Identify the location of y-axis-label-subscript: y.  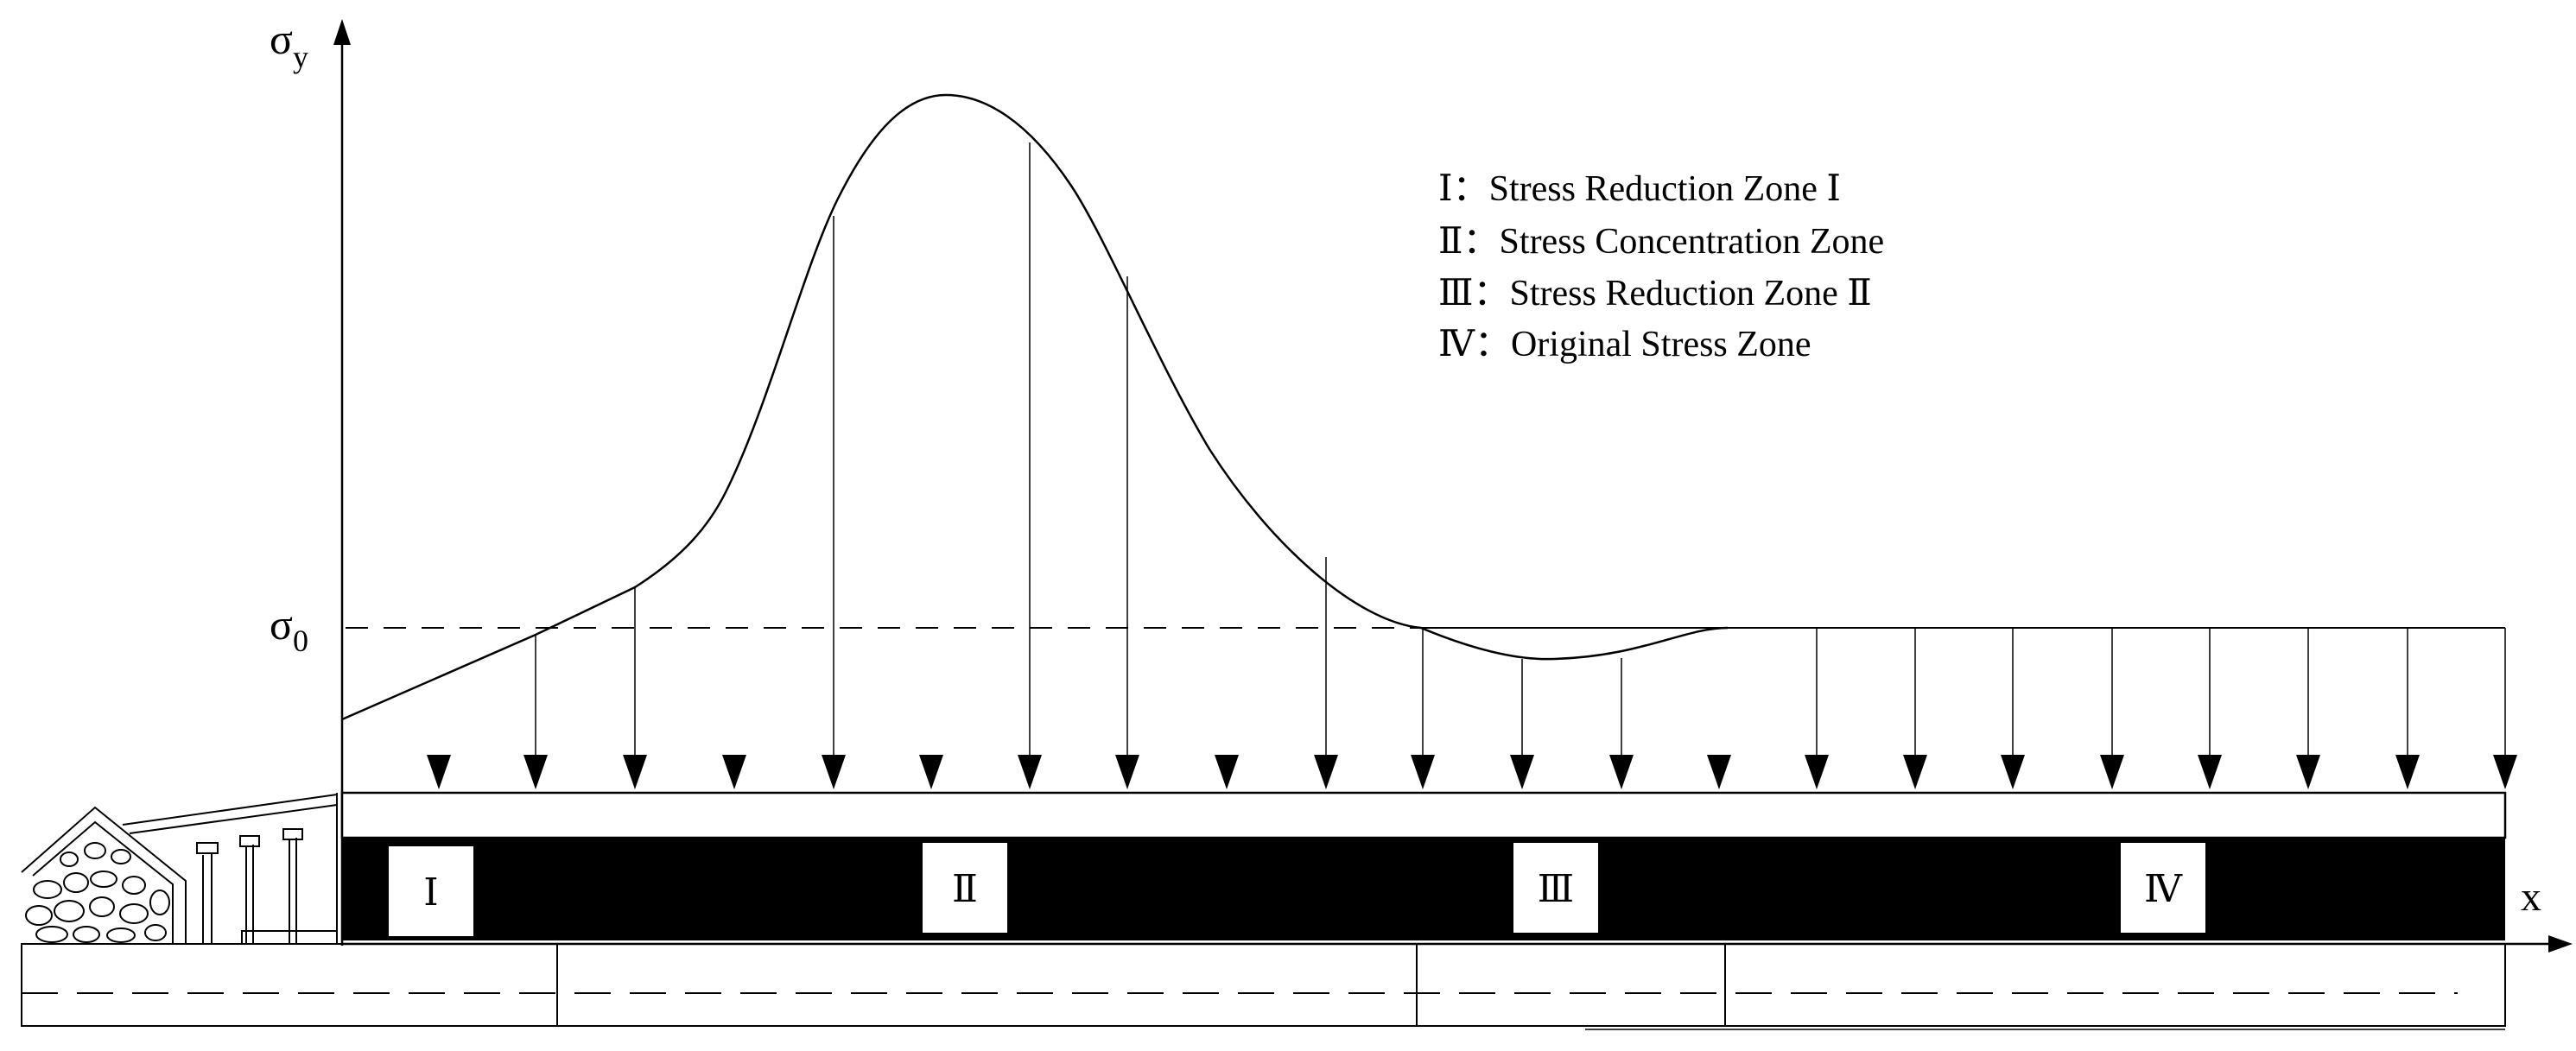
(300, 57).